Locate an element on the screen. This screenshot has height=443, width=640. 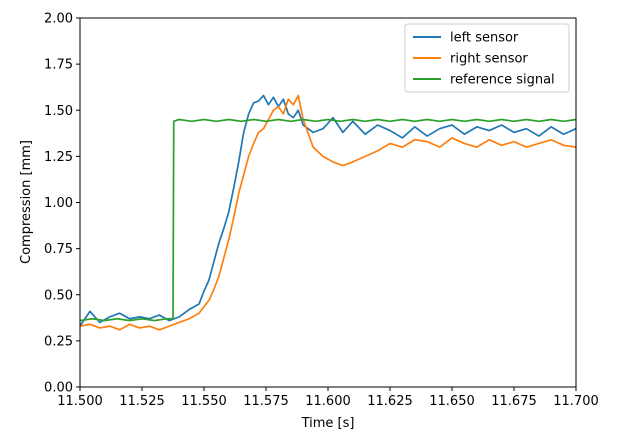
y-tick-label: 1.25 is located at coordinates (58, 157).